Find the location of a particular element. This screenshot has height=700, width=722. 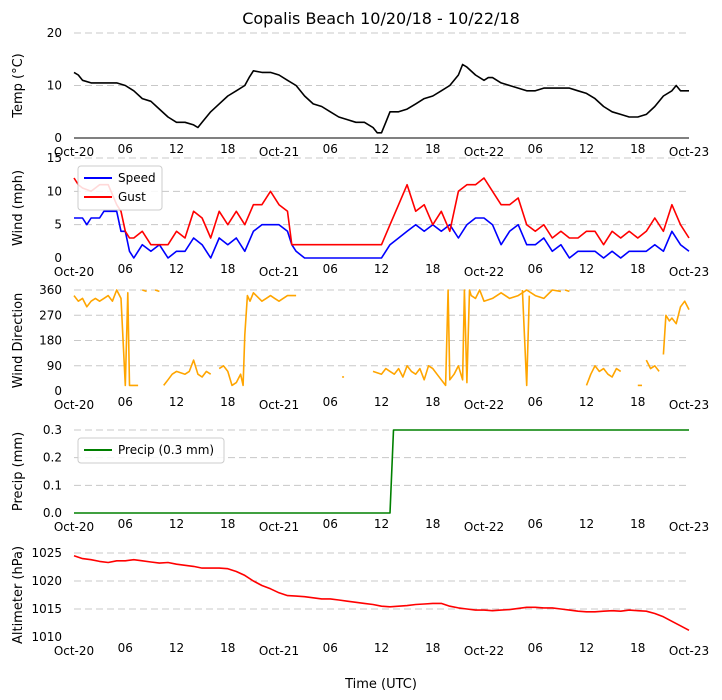

y-tick-label: 360 is located at coordinates (50, 290).